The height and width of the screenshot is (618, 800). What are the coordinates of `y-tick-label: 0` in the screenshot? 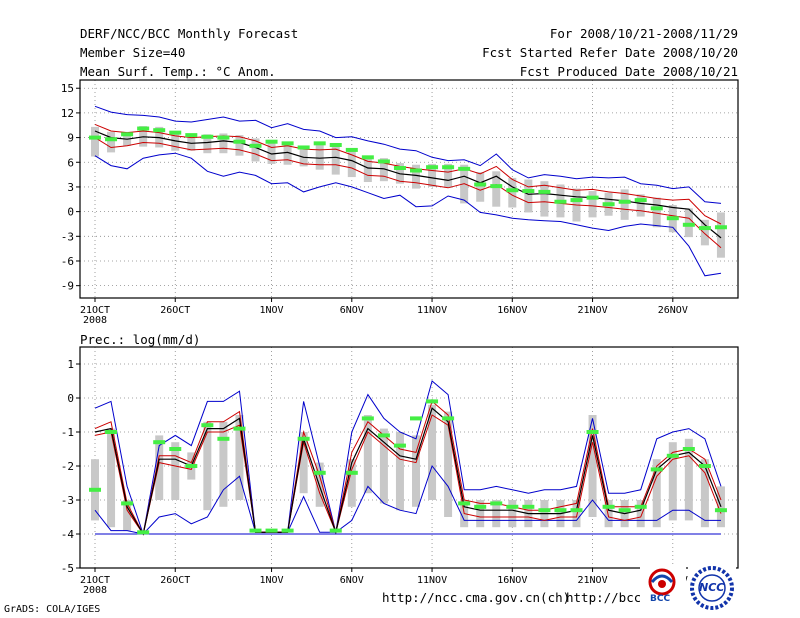 It's located at (70, 398).